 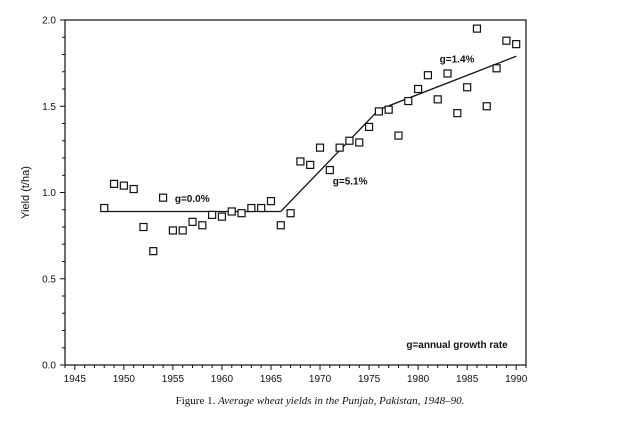 What do you see at coordinates (457, 345) in the screenshot?
I see `annotation-label: g=annual growth rate` at bounding box center [457, 345].